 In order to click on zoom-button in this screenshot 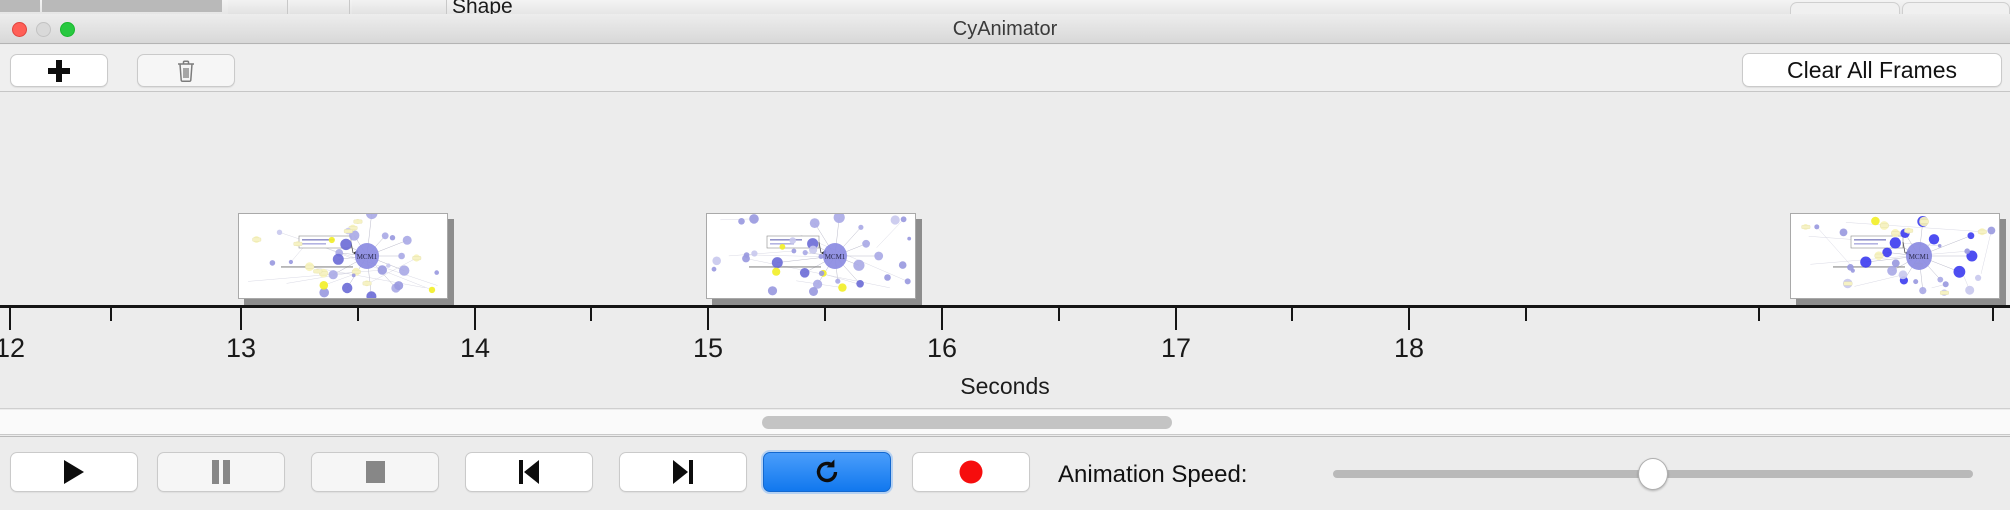, I will do `click(67, 29)`.